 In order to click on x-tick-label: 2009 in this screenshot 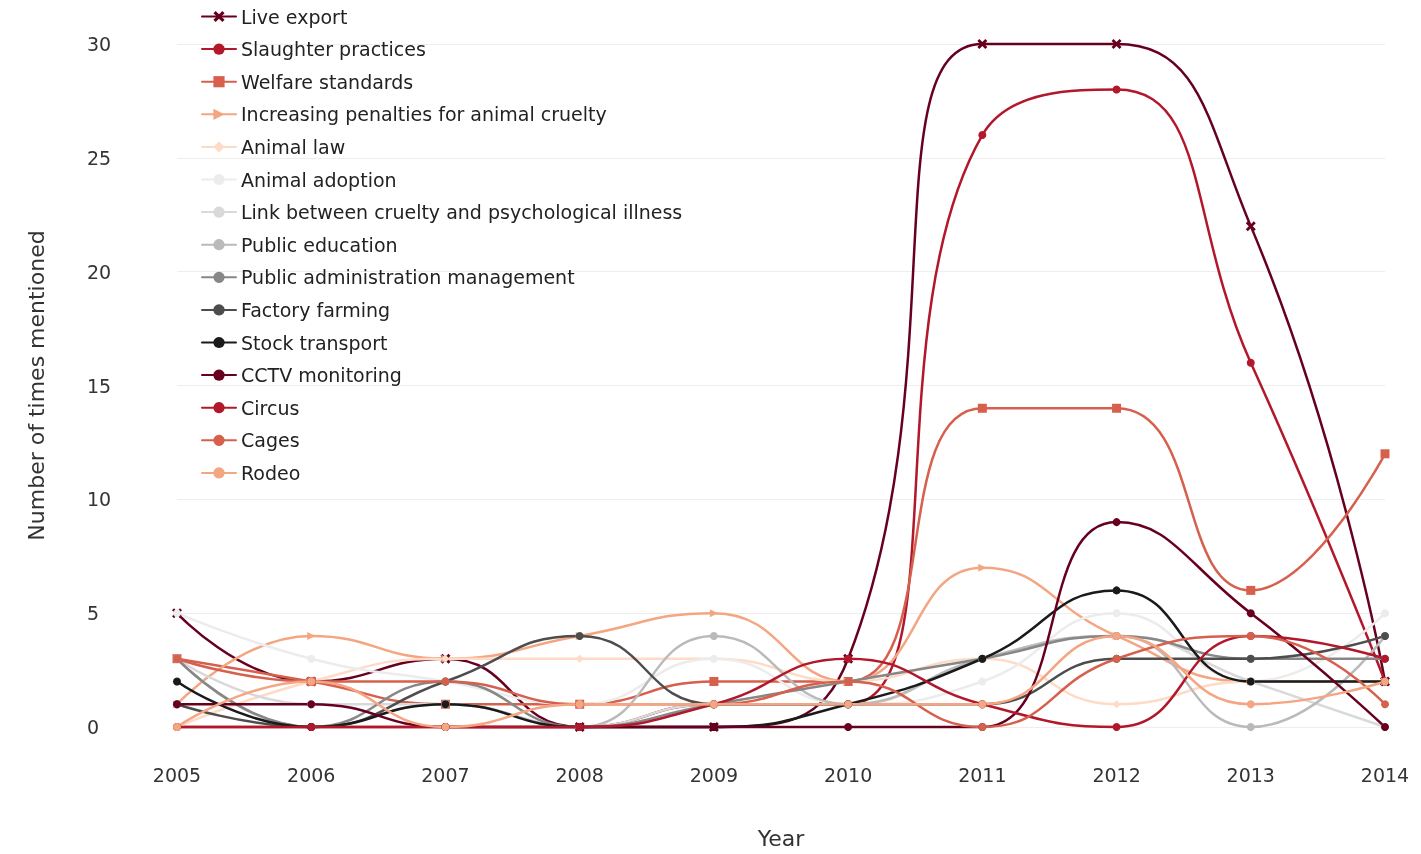, I will do `click(714, 774)`.